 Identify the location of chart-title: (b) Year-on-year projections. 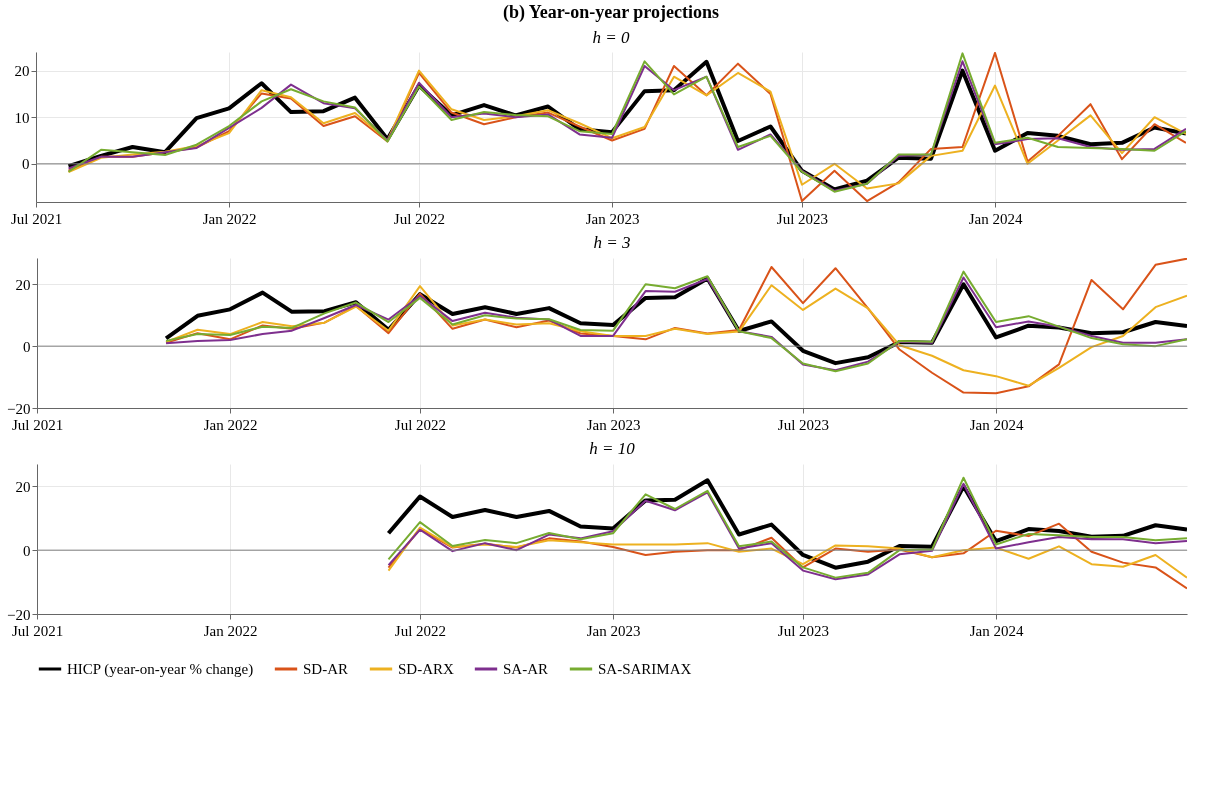
(611, 12).